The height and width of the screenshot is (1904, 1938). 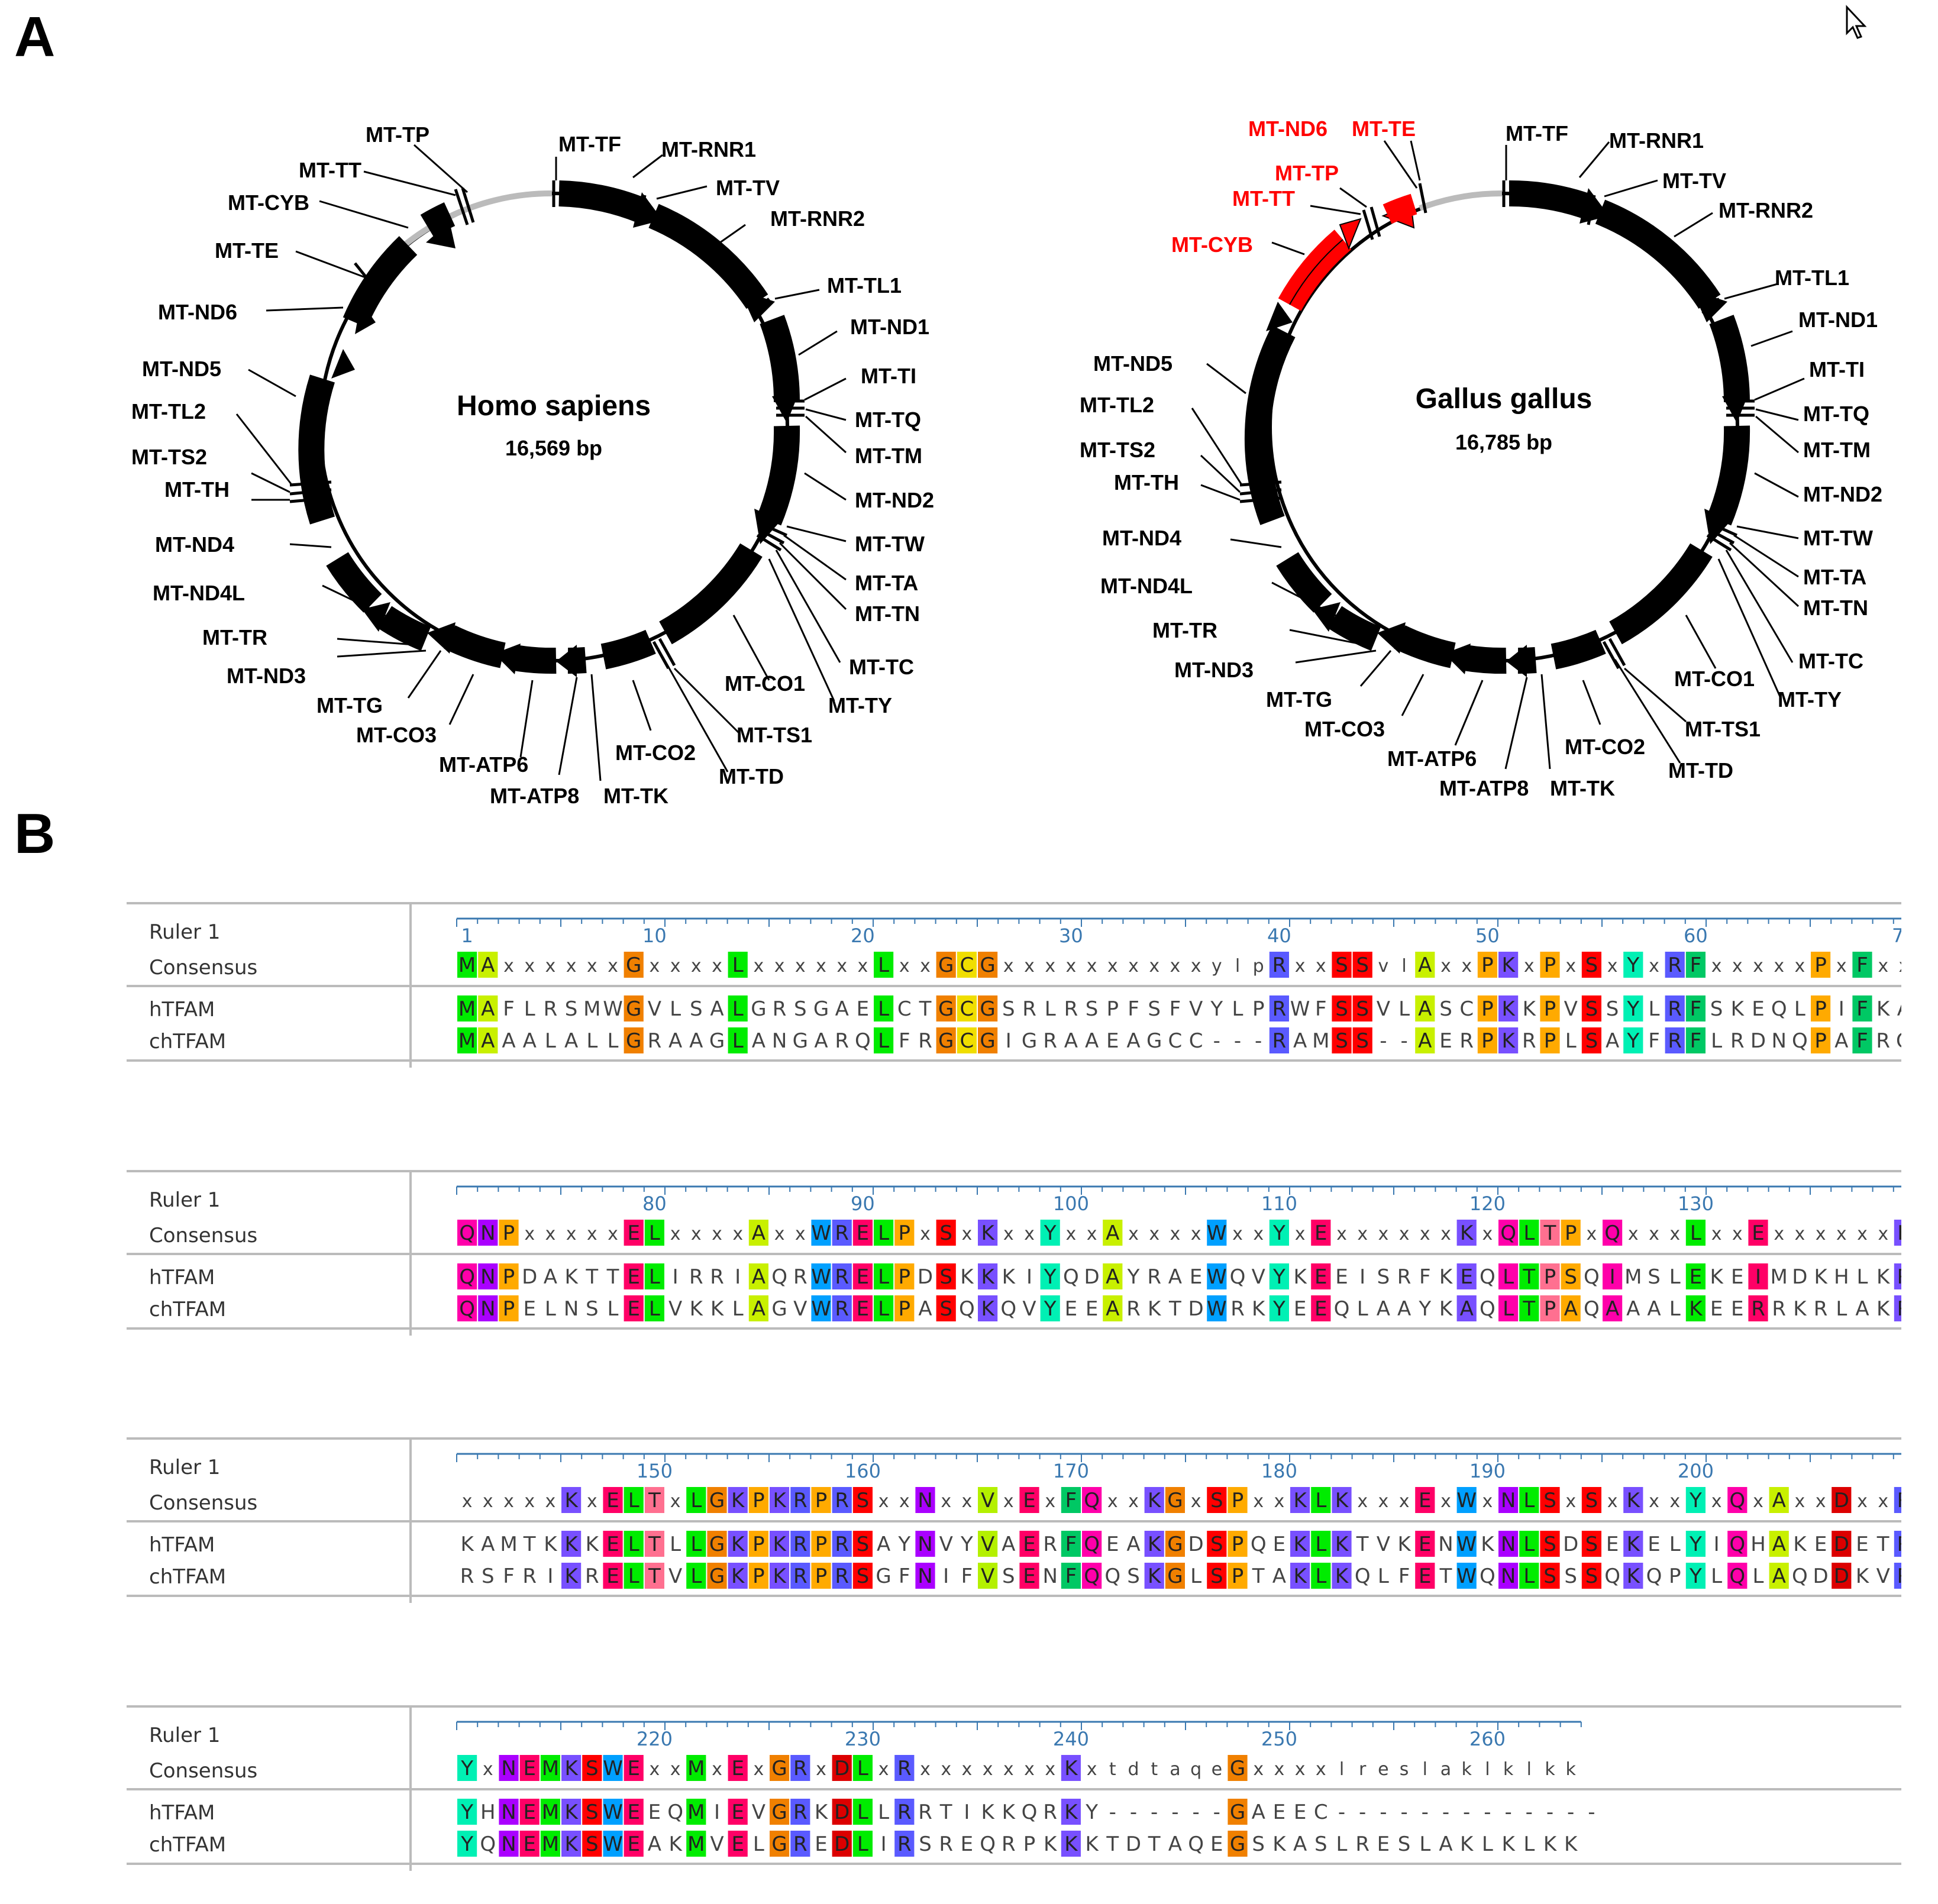 I want to click on residue: C, so click(x=1321, y=1812).